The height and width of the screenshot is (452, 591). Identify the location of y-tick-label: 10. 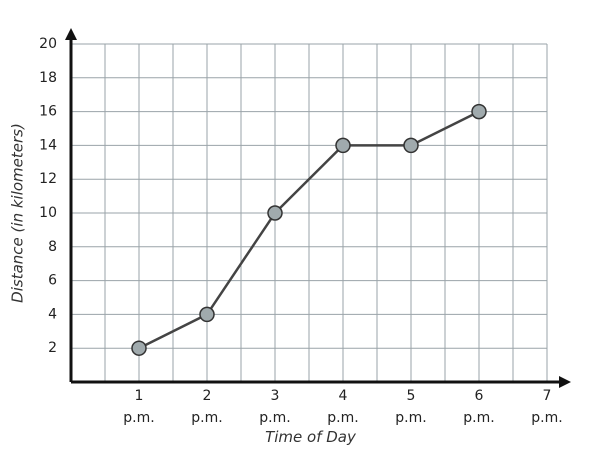
(48, 213).